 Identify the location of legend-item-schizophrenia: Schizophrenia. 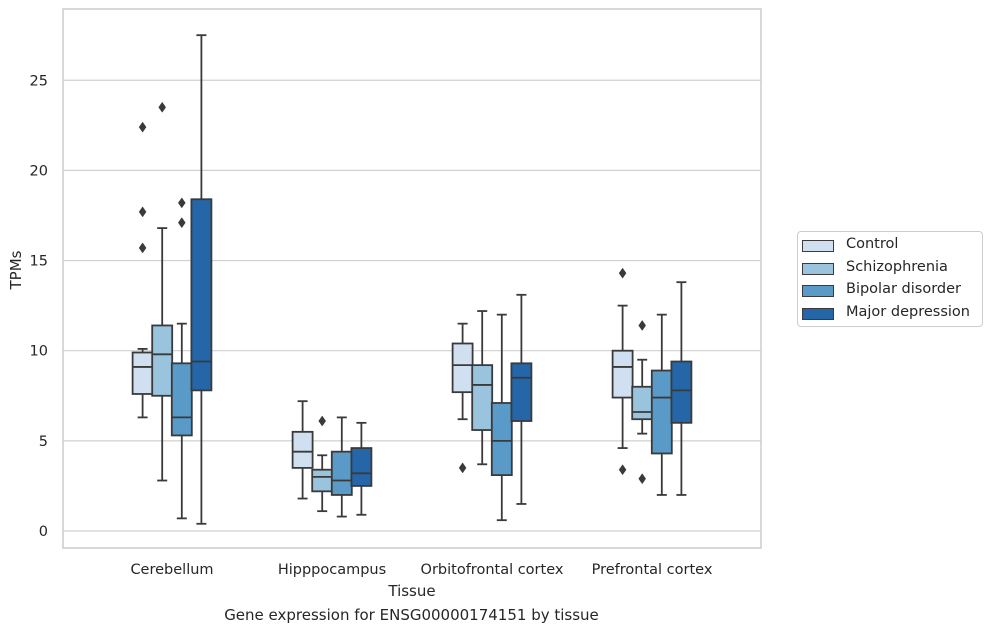
(890, 269).